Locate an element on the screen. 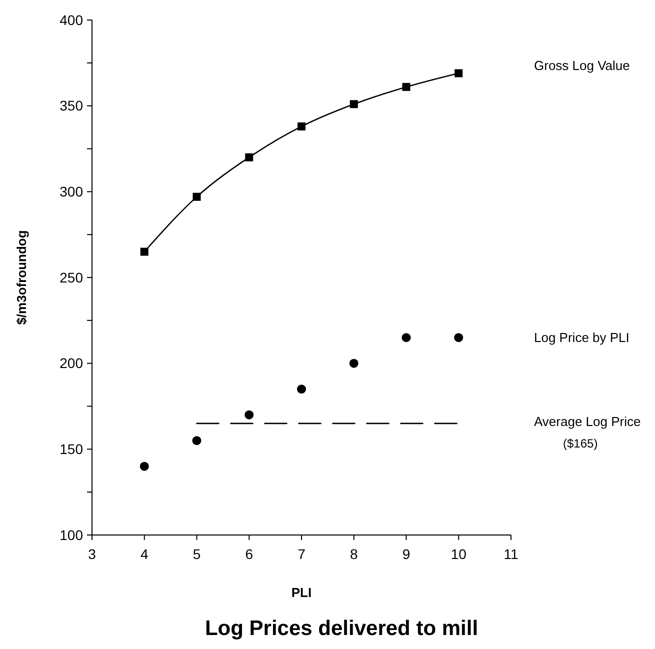 This screenshot has height=649, width=655. text: ($165) is located at coordinates (580, 443).